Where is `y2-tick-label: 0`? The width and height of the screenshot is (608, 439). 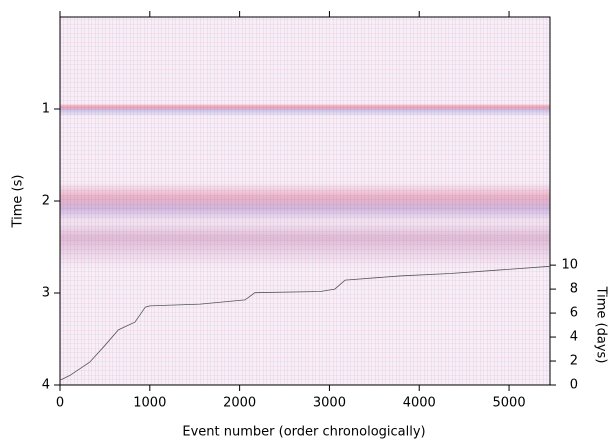 y2-tick-label: 0 is located at coordinates (574, 385).